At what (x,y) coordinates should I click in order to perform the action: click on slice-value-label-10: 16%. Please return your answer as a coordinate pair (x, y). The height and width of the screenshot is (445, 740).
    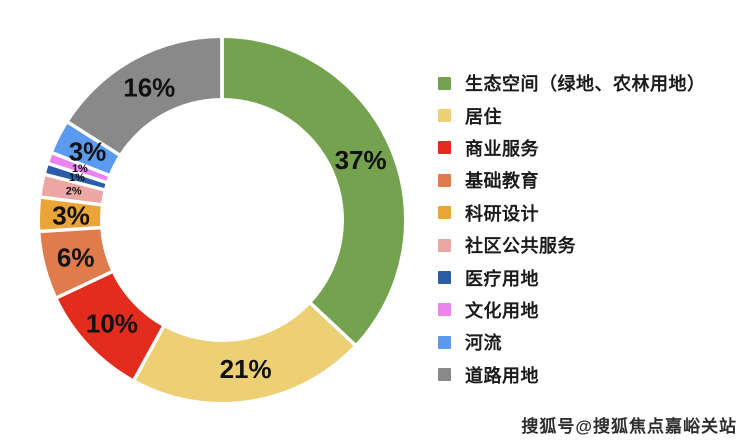
    Looking at the image, I should click on (149, 88).